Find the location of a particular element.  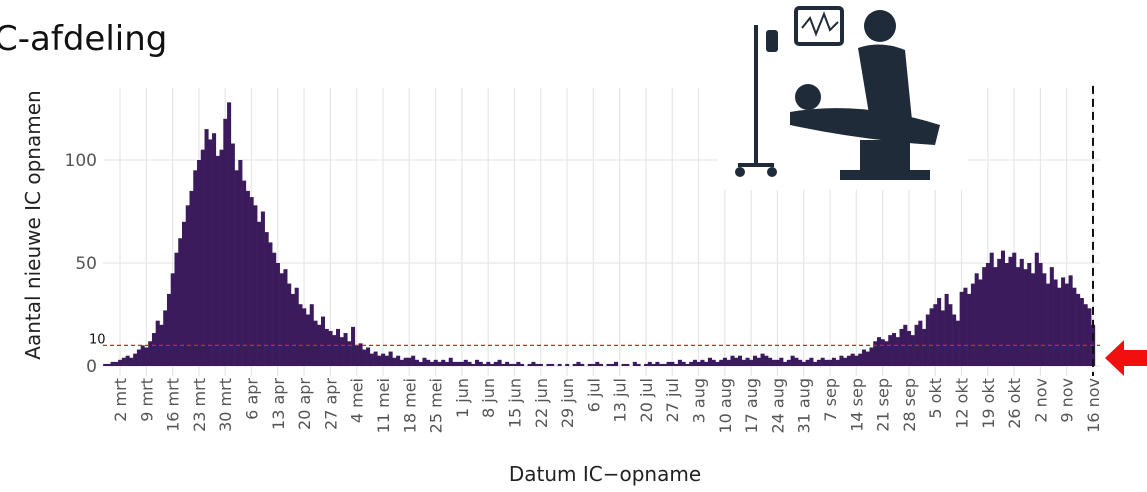

x-tick-label: 1 jun is located at coordinates (462, 398).